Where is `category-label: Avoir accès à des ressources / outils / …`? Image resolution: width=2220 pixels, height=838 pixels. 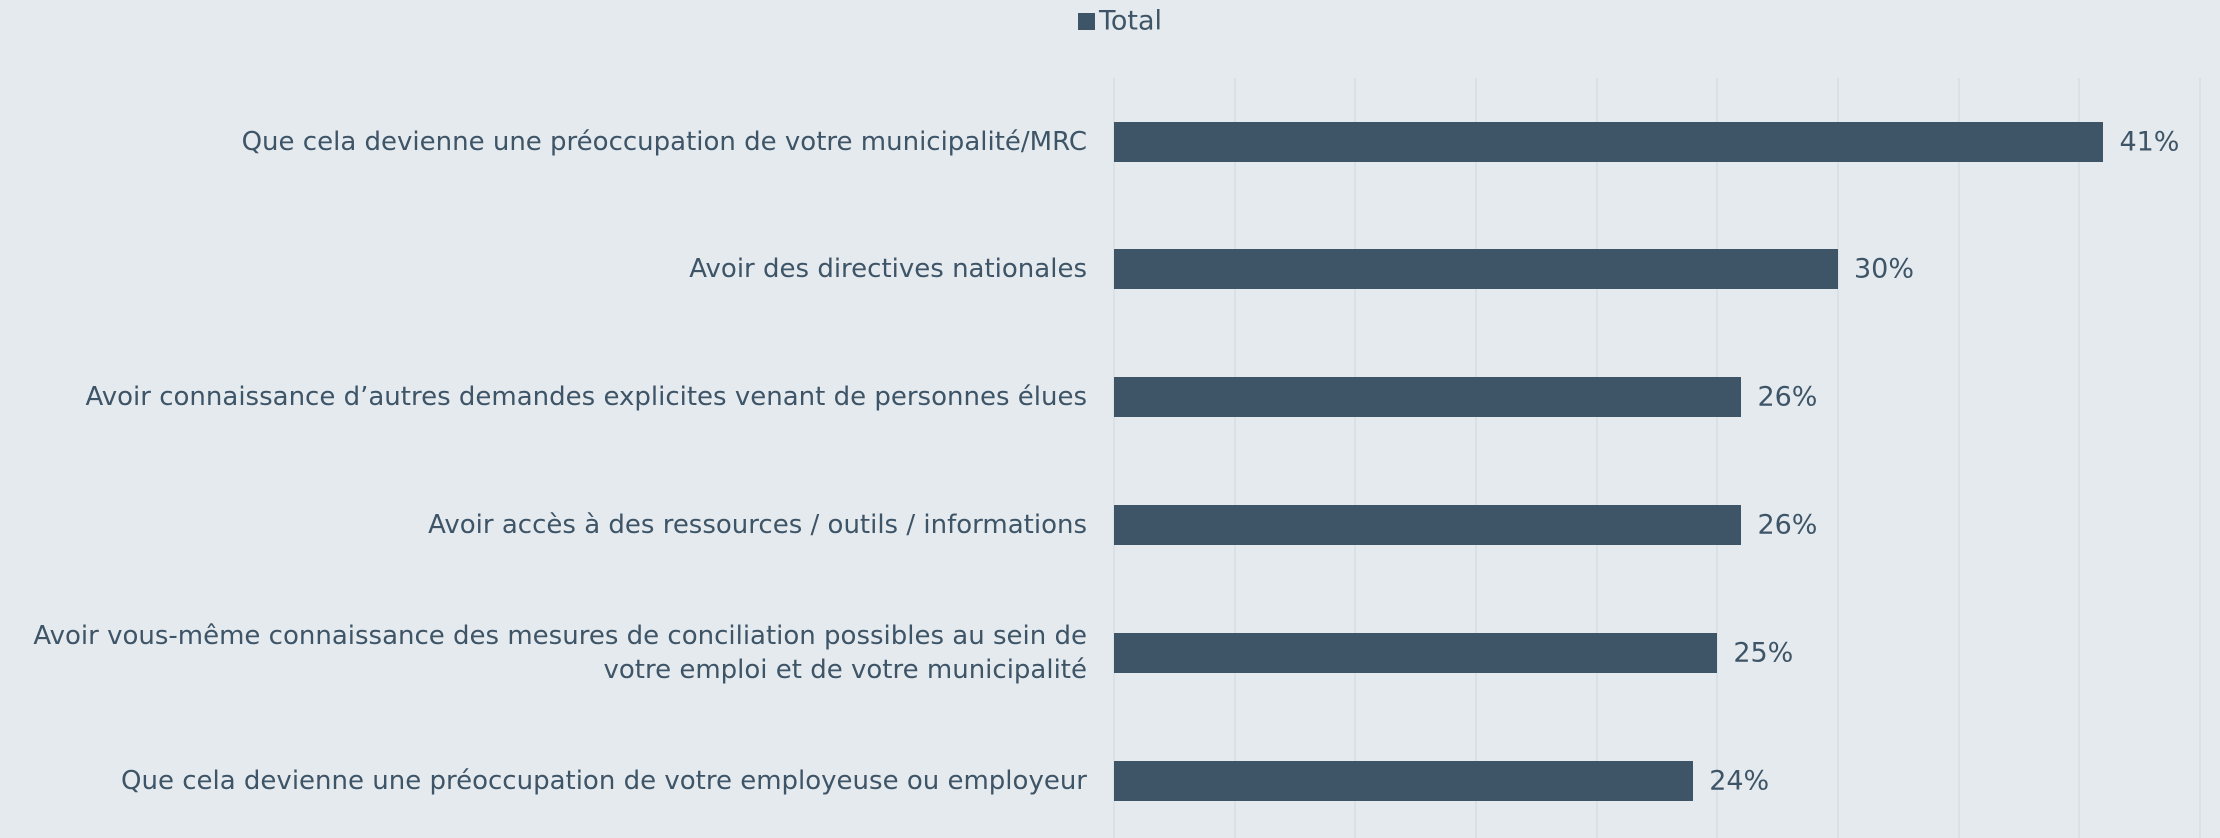 category-label: Avoir accès à des ressources / outils / … is located at coordinates (757, 525).